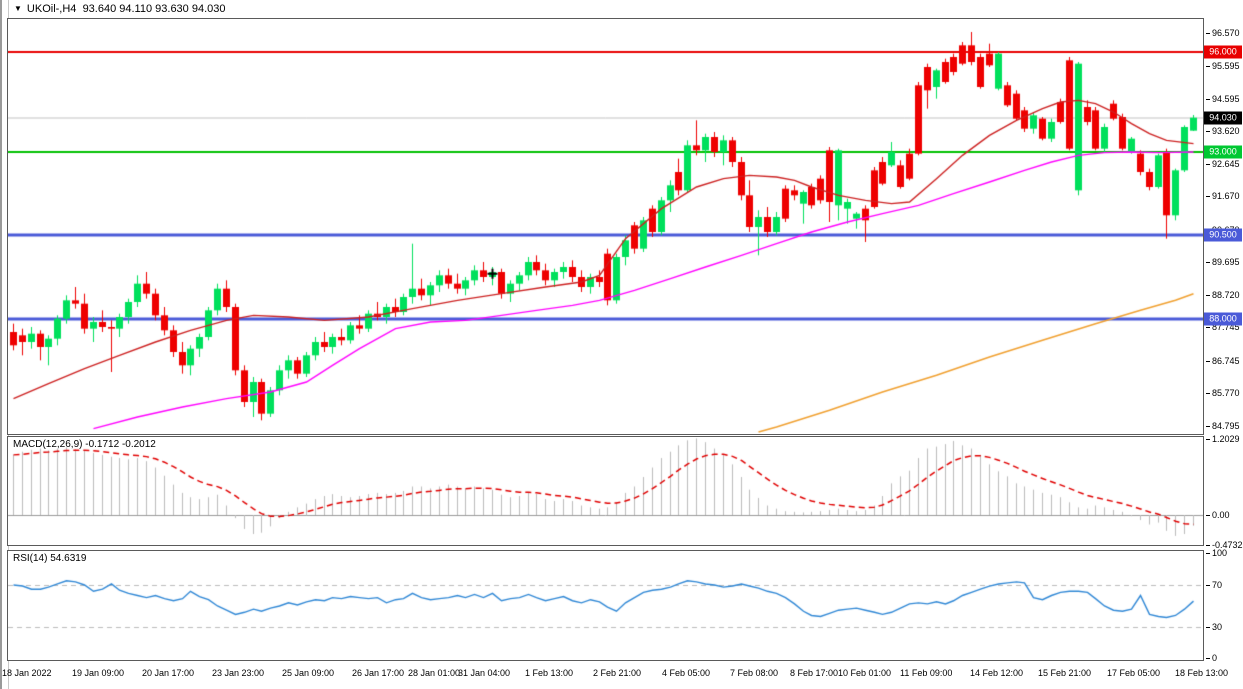  I want to click on time-axis-label: 31 Jan 04:00, so click(484, 673).